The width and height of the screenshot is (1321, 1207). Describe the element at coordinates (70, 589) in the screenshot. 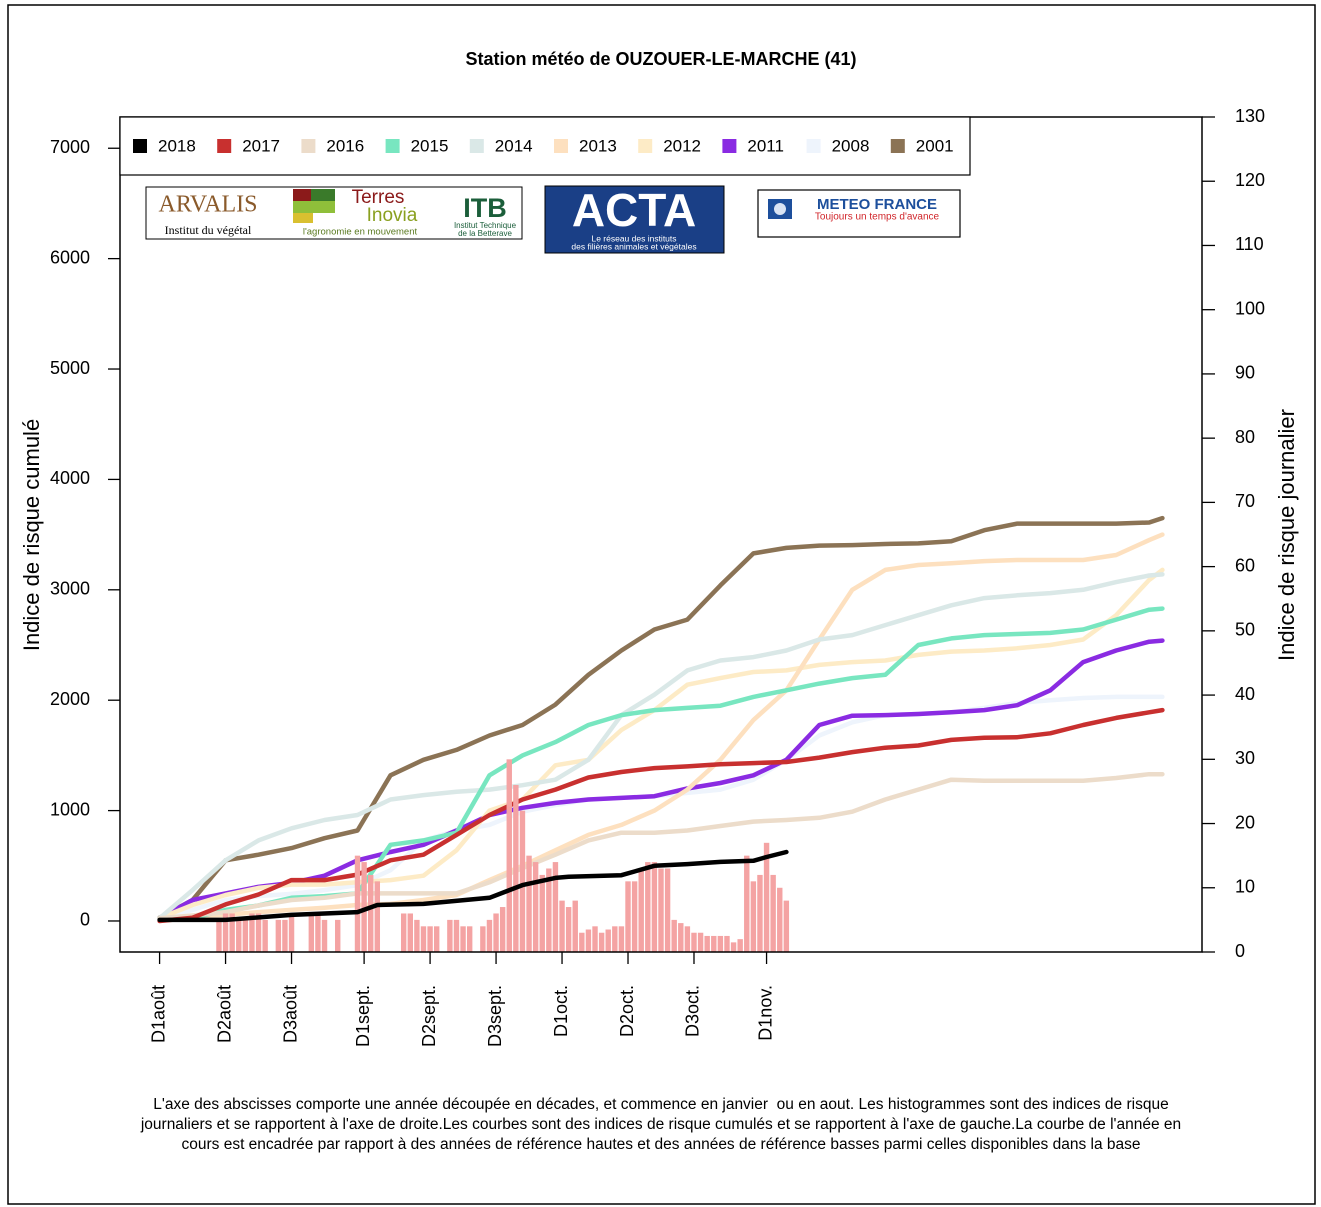

I see `y-tick-label: 3000` at that location.